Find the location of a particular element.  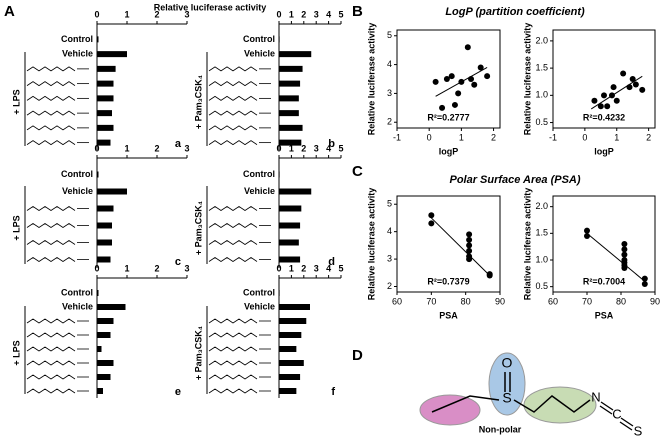

x-axis-title: logP is located at coordinates (449, 151).